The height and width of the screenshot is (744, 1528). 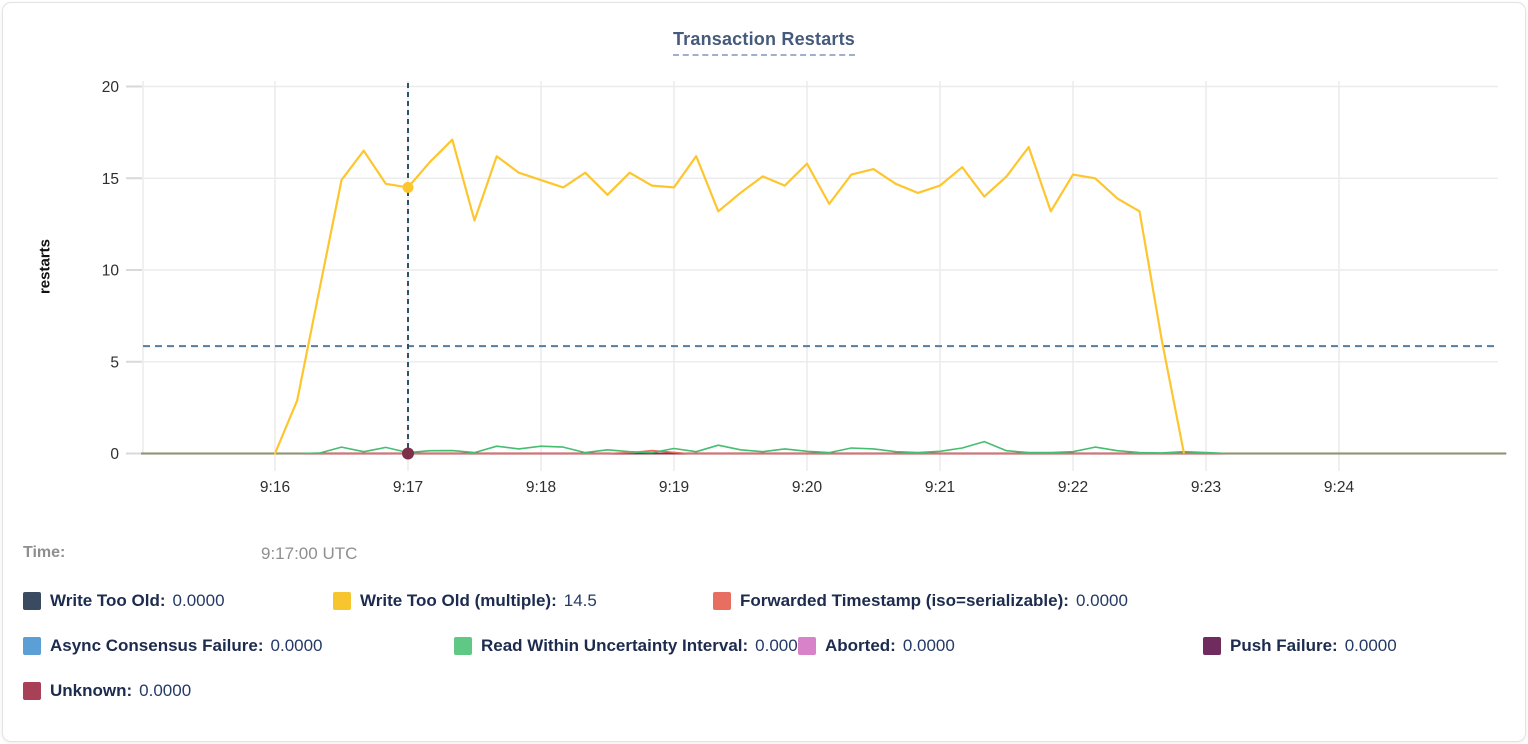 I want to click on x-tick-label: 9:22, so click(x=1073, y=487).